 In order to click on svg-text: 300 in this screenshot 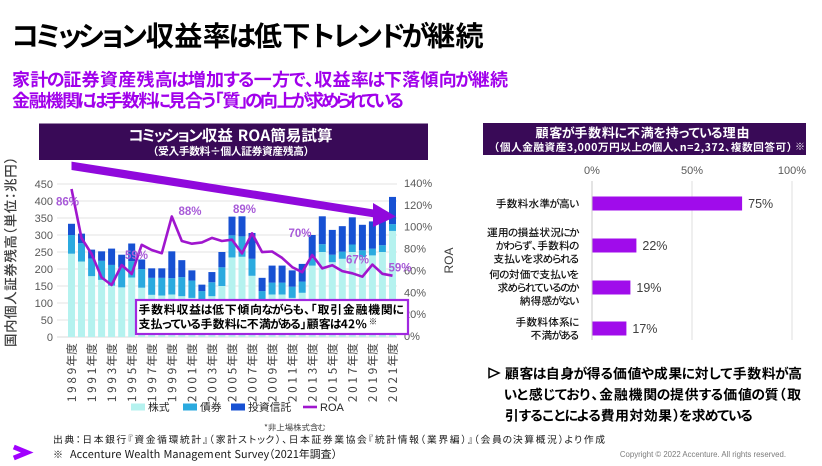, I will do `click(44, 236)`.